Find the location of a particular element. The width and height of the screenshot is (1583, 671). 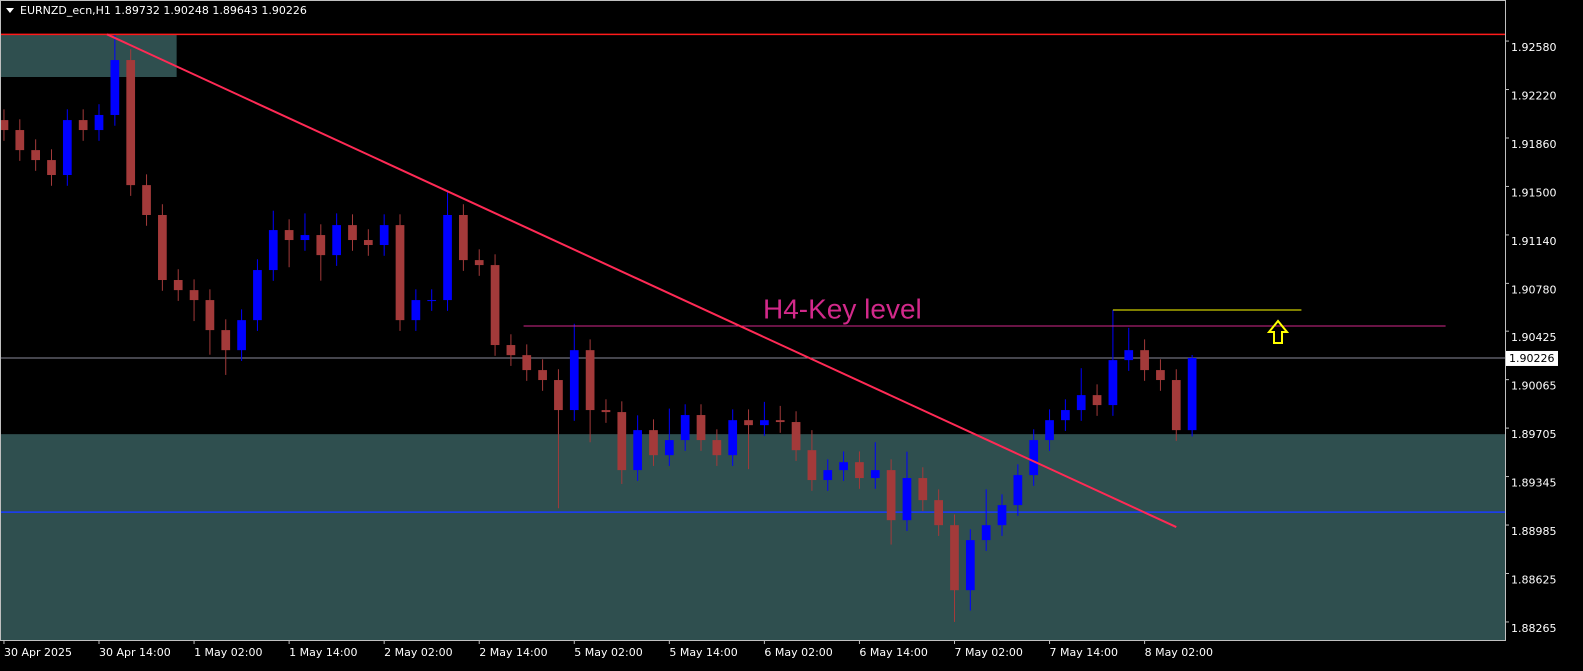

x-tick-label: 7 May 02:00 is located at coordinates (988, 652).